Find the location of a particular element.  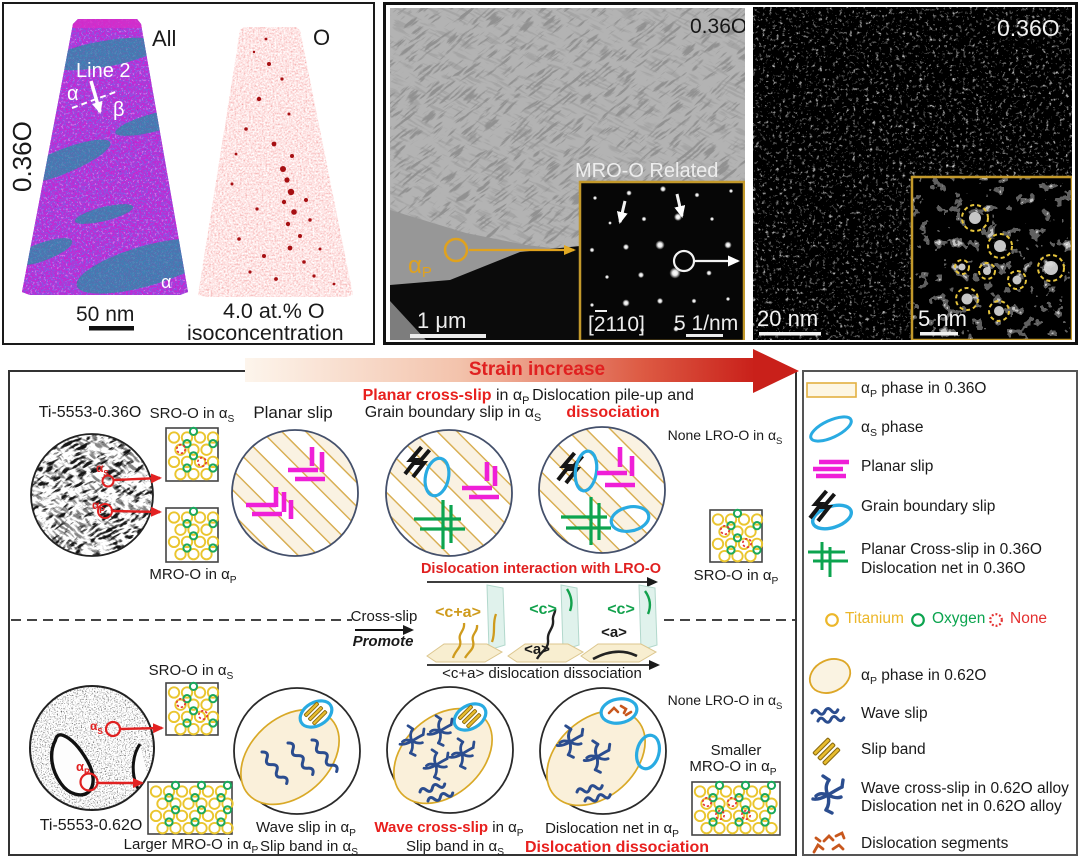

svg-text: 5 nm is located at coordinates (942, 318).